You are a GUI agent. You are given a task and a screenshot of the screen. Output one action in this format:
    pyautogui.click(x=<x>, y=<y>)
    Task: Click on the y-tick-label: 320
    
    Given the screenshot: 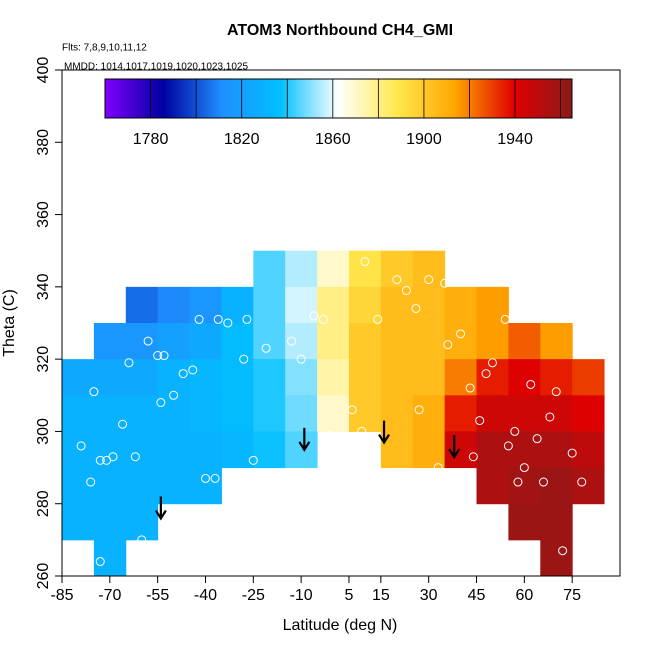 What is the action you would take?
    pyautogui.click(x=43, y=359)
    